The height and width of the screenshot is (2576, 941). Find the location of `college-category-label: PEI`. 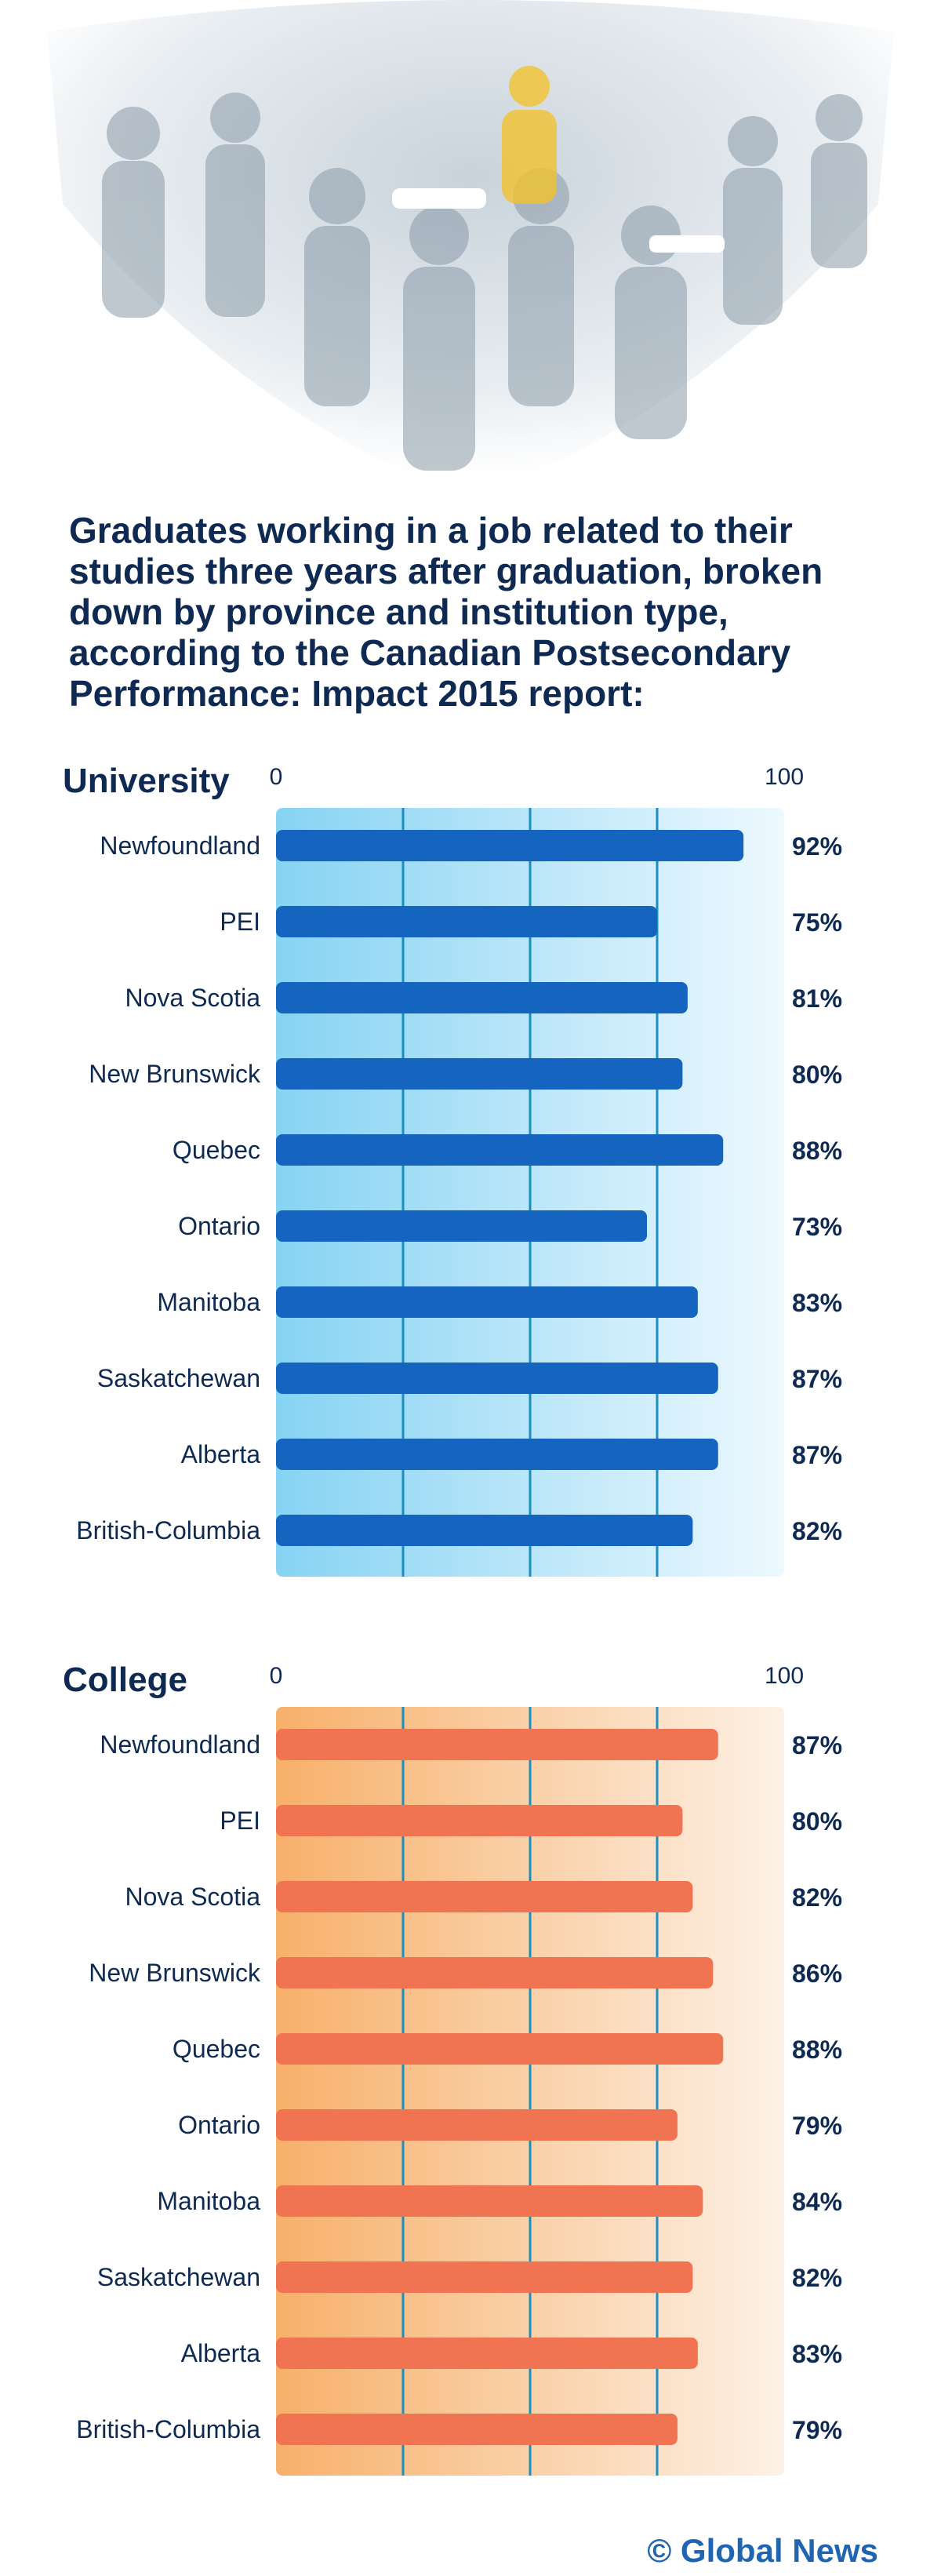

college-category-label: PEI is located at coordinates (240, 1820).